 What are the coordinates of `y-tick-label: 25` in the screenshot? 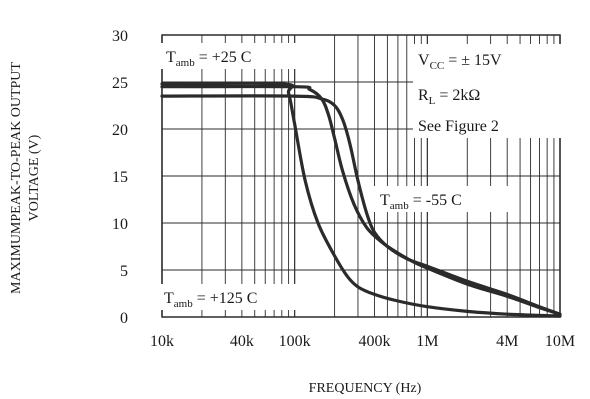 It's located at (120, 83).